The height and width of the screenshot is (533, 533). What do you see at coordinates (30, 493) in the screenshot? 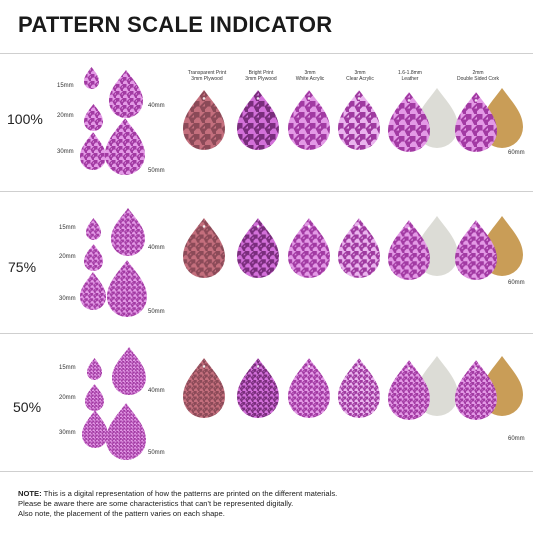
I see `note-bold: NOTE:` at bounding box center [30, 493].